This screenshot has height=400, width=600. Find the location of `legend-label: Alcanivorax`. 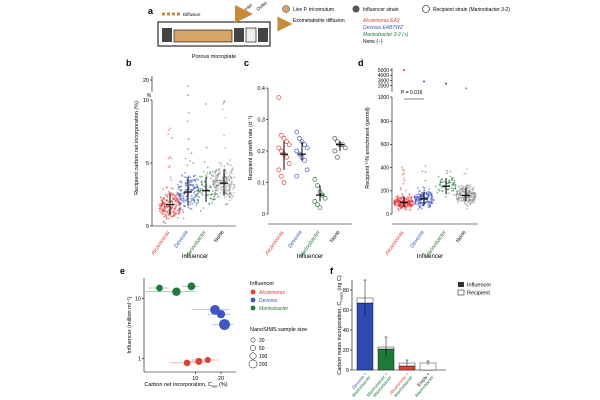

legend-label: Alcanivorax is located at coordinates (271, 293).